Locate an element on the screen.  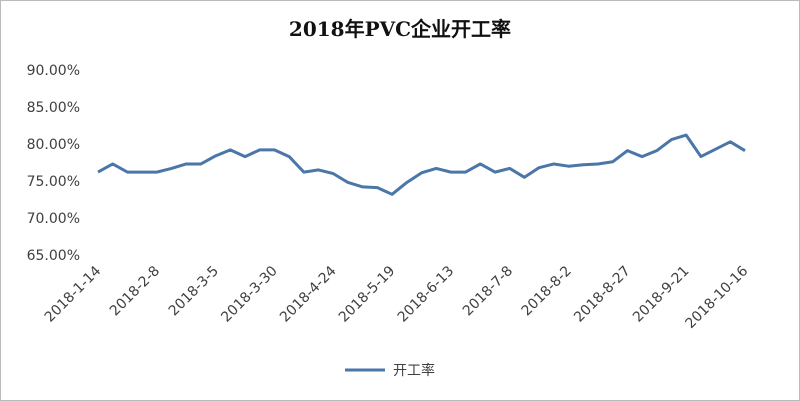
y-tick-label: 65.00% is located at coordinates (53, 256).